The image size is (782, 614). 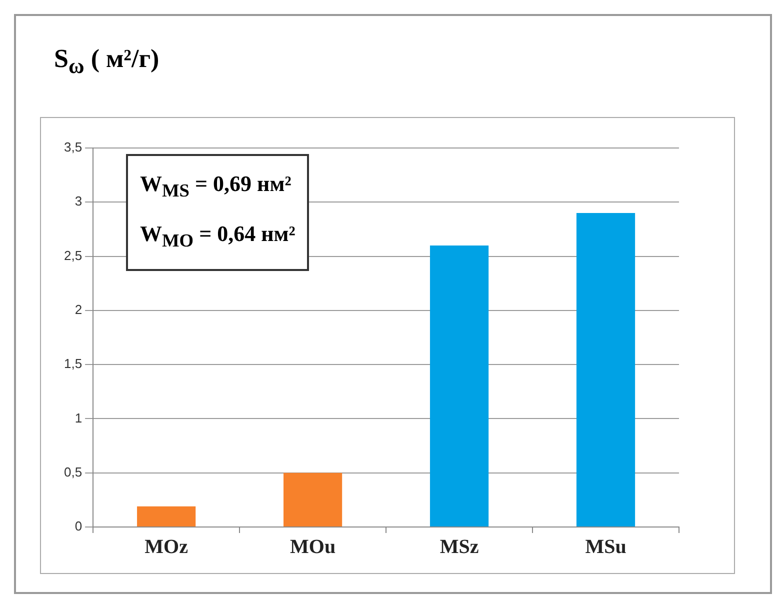 I want to click on y-tick-label: 1, so click(x=78, y=418).